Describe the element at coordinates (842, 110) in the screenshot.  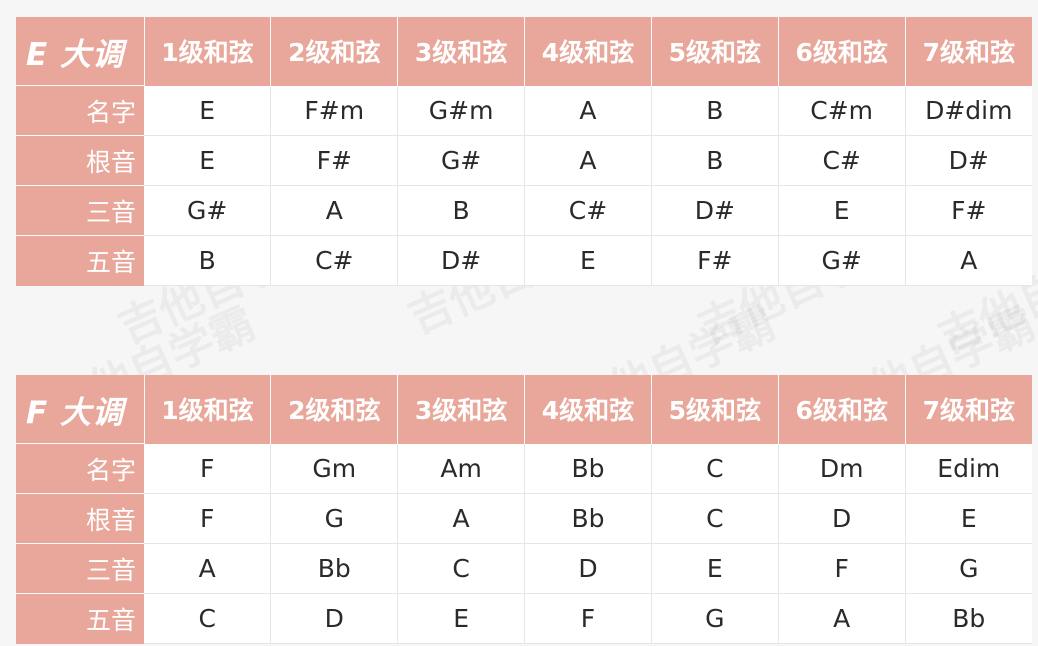
I see `table-cell: C#m` at that location.